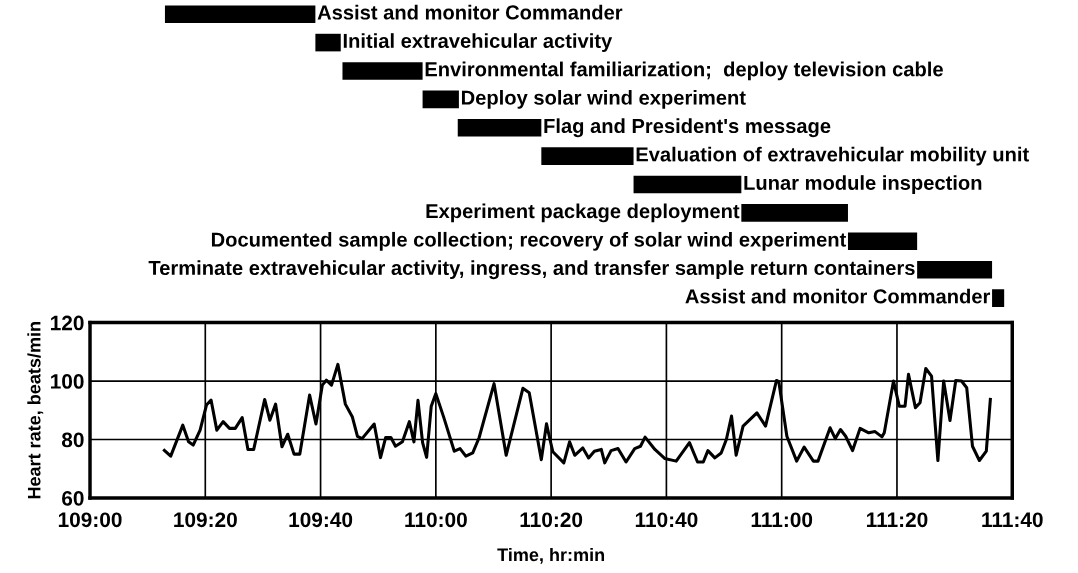 The height and width of the screenshot is (573, 1078). What do you see at coordinates (478, 42) in the screenshot?
I see `category-label: Initial extravehicular activity` at bounding box center [478, 42].